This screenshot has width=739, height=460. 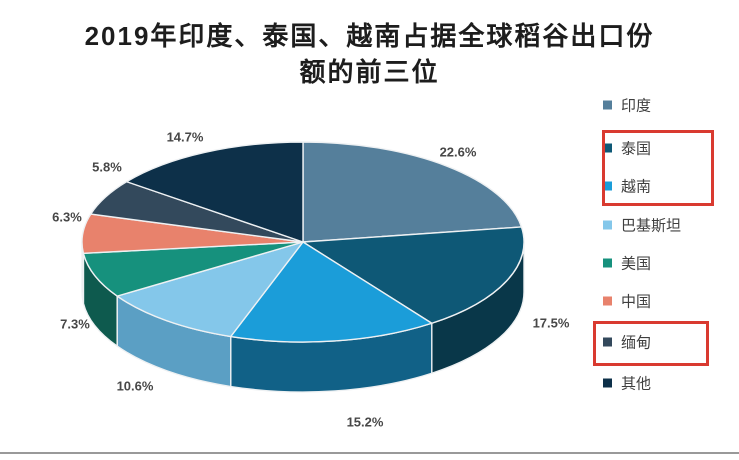 I want to click on legend-label: 印度, so click(x=636, y=106).